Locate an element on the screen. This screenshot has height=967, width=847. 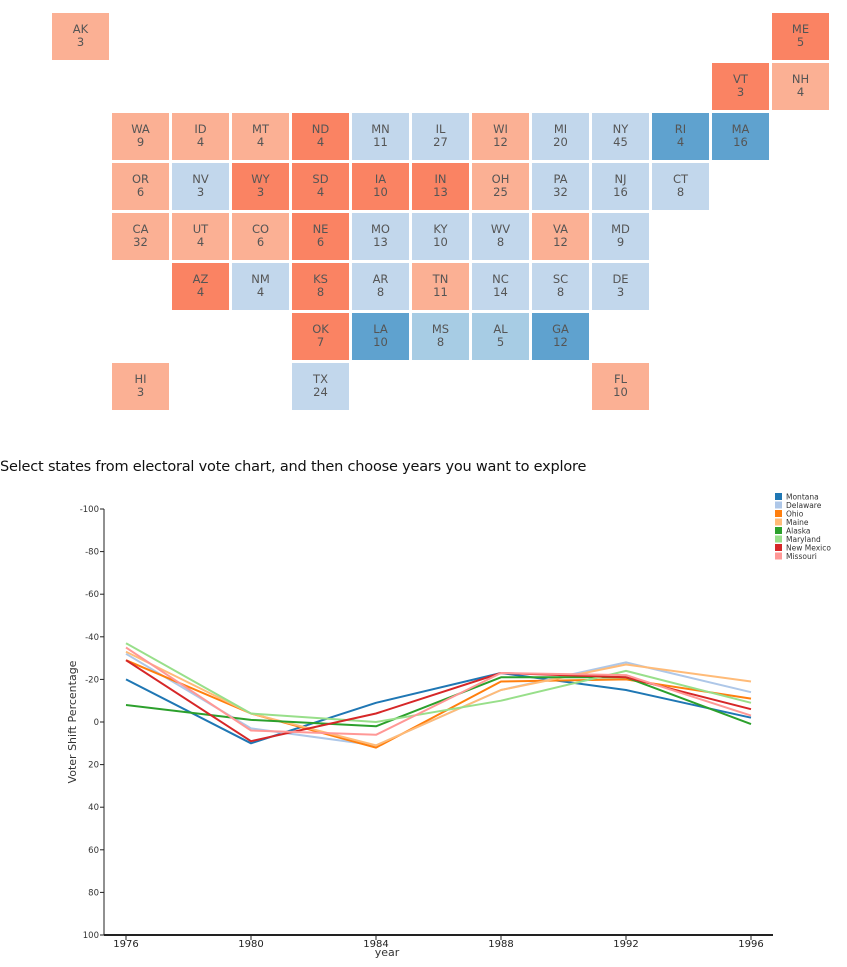
state-tile-ar: AR 8 is located at coordinates (380, 286).